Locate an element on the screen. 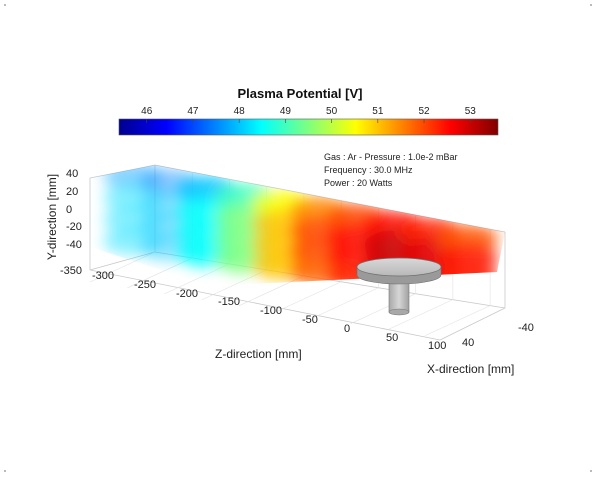 The height and width of the screenshot is (480, 600). x-axis-label: X-direction [mm] is located at coordinates (471, 369).